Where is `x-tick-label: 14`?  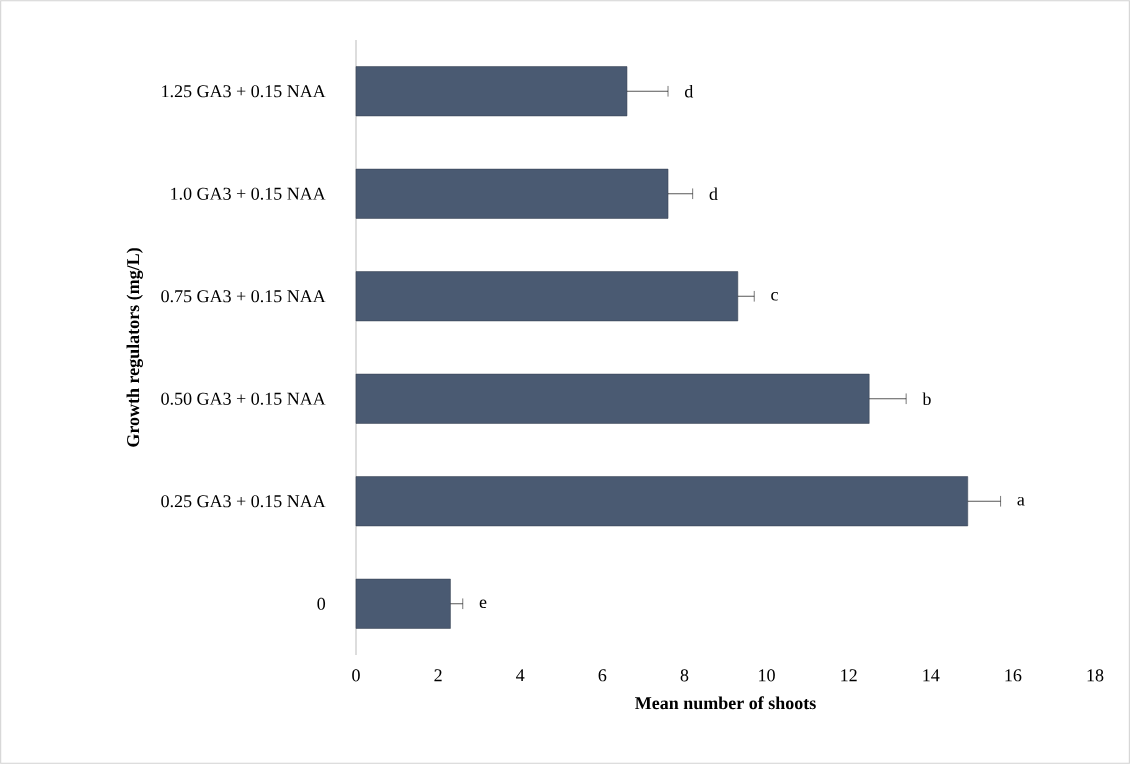
x-tick-label: 14 is located at coordinates (931, 675).